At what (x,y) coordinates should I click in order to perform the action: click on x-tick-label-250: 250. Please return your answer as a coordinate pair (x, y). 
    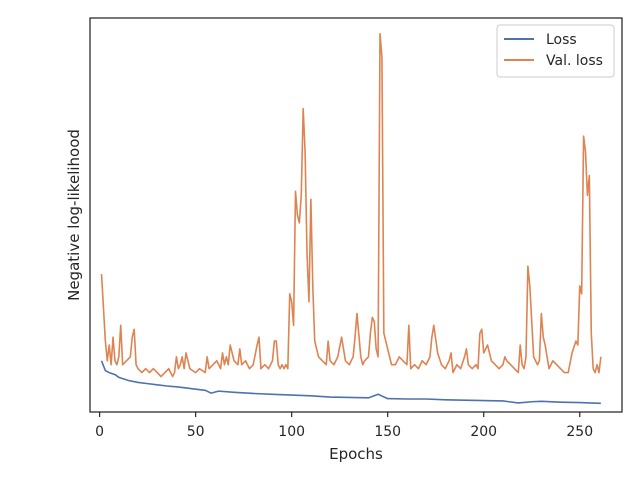
    Looking at the image, I should click on (579, 432).